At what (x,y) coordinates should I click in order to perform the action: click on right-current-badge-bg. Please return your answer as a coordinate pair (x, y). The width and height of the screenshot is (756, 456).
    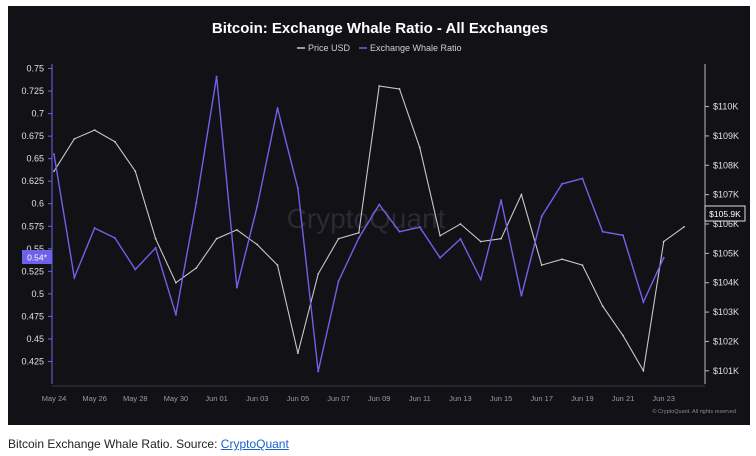
    Looking at the image, I should click on (725, 213).